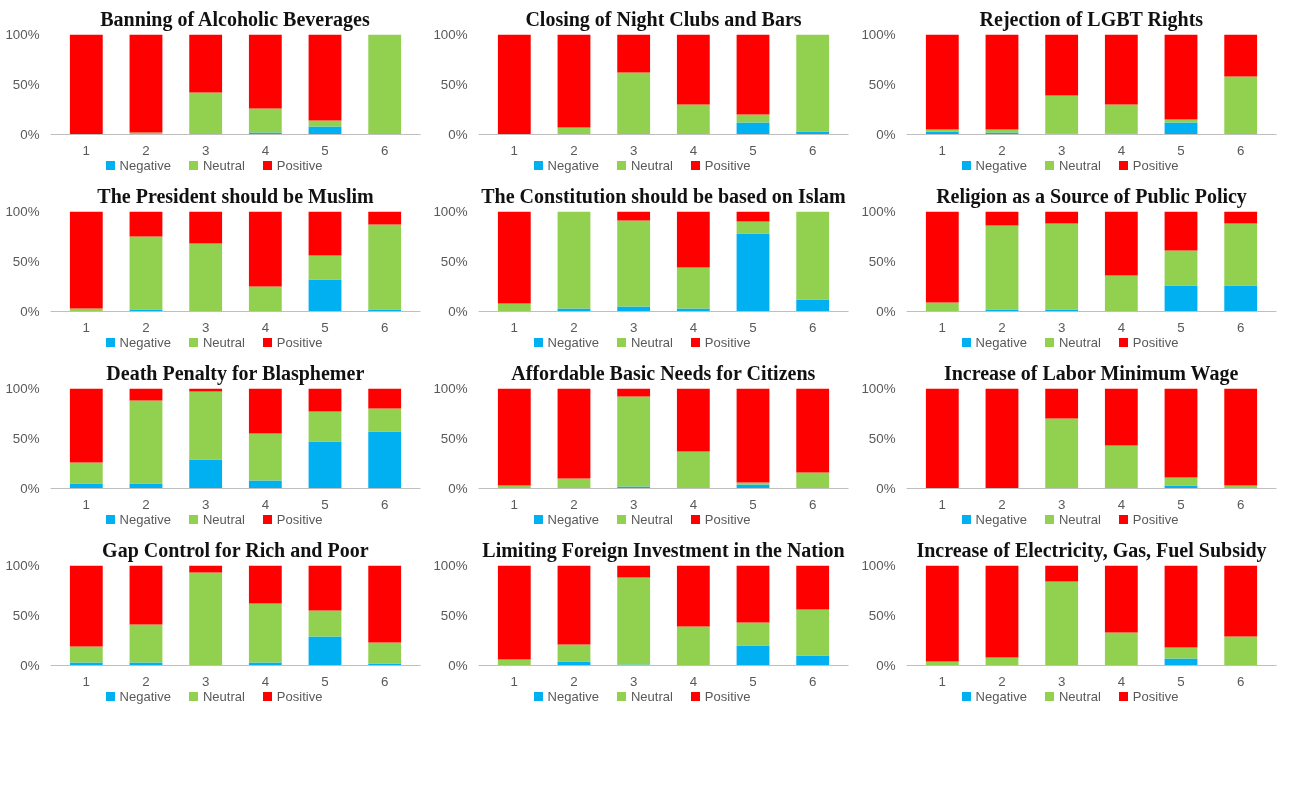 Image resolution: width=1315 pixels, height=811 pixels. What do you see at coordinates (1091, 19) in the screenshot?
I see `chart-title: Rejection of LGBT Rights` at bounding box center [1091, 19].